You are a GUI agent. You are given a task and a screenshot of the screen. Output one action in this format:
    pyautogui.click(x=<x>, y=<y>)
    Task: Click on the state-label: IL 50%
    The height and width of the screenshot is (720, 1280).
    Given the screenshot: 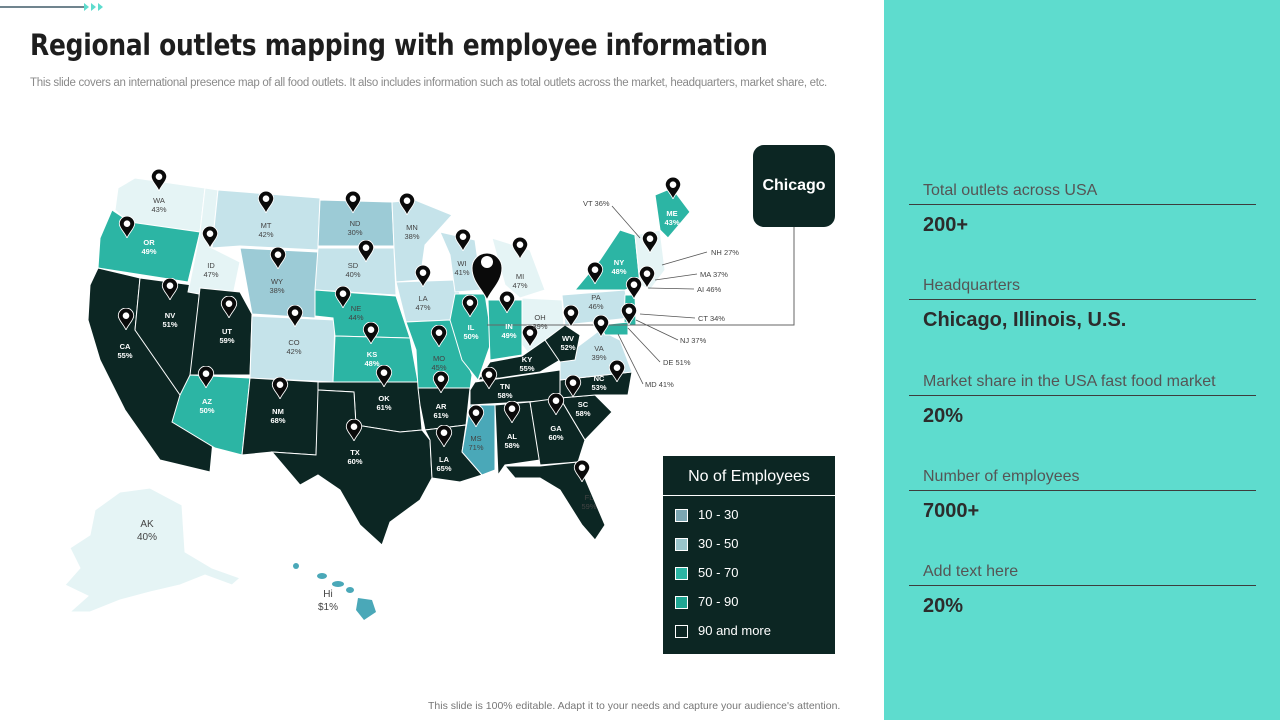 What is the action you would take?
    pyautogui.click(x=470, y=332)
    